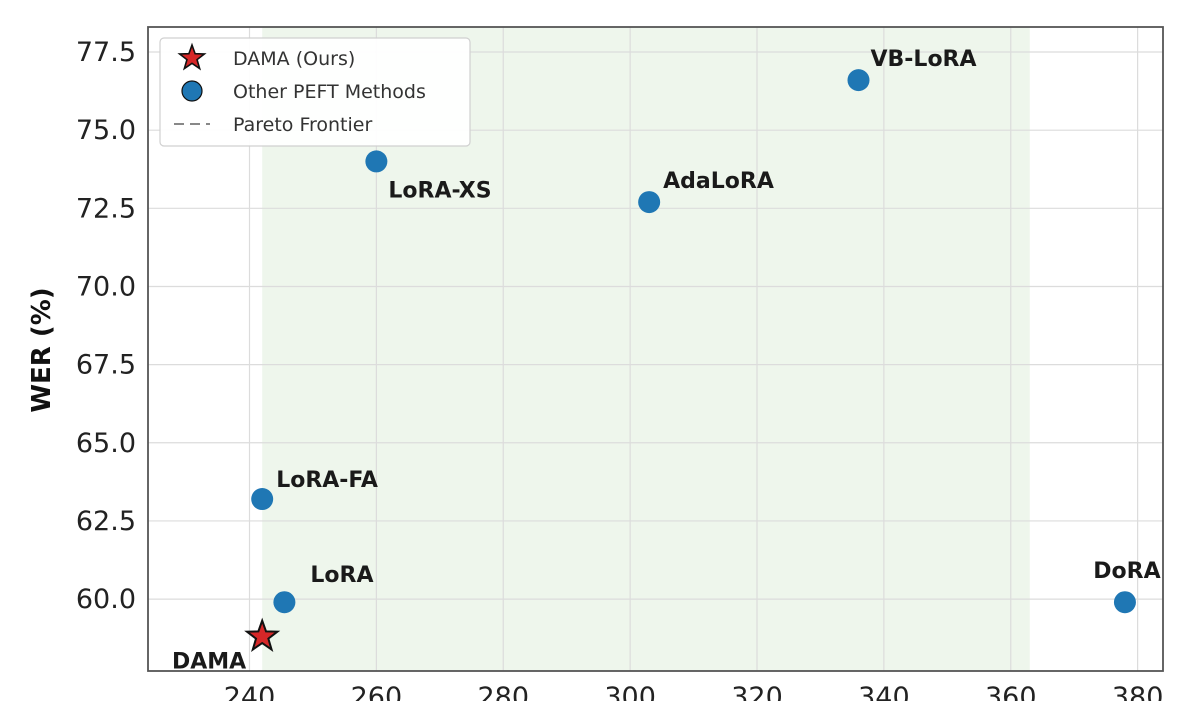 Image resolution: width=1200 pixels, height=701 pixels. I want to click on x-tick-label: 380, so click(1138, 691).